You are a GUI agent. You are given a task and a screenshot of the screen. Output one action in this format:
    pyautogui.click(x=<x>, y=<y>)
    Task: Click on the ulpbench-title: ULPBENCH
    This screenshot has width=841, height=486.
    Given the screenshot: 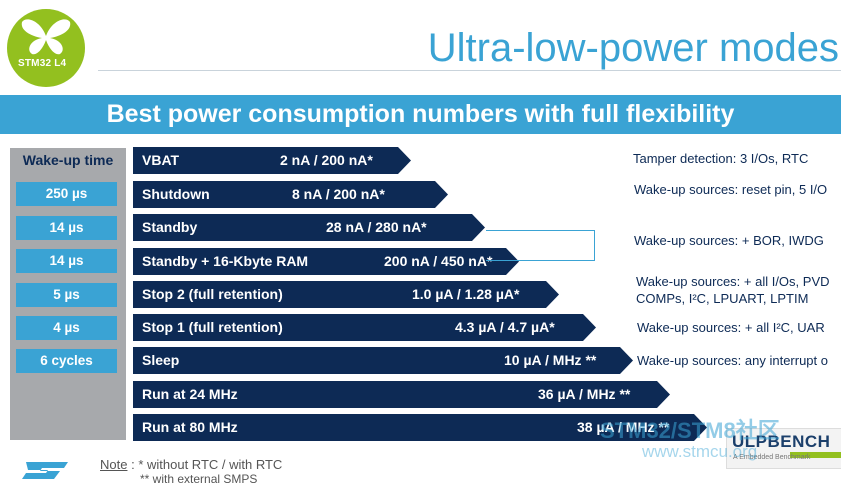 What is the action you would take?
    pyautogui.click(x=781, y=441)
    